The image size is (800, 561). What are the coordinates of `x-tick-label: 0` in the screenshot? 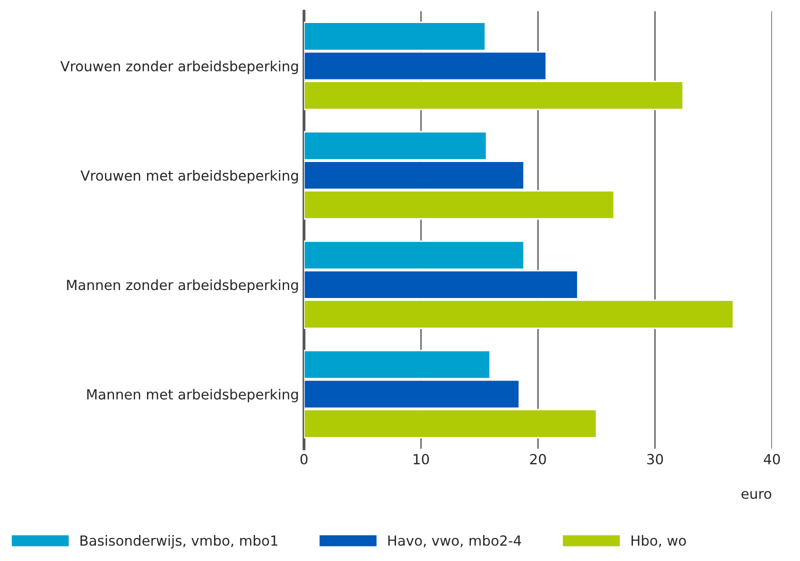 It's located at (304, 459).